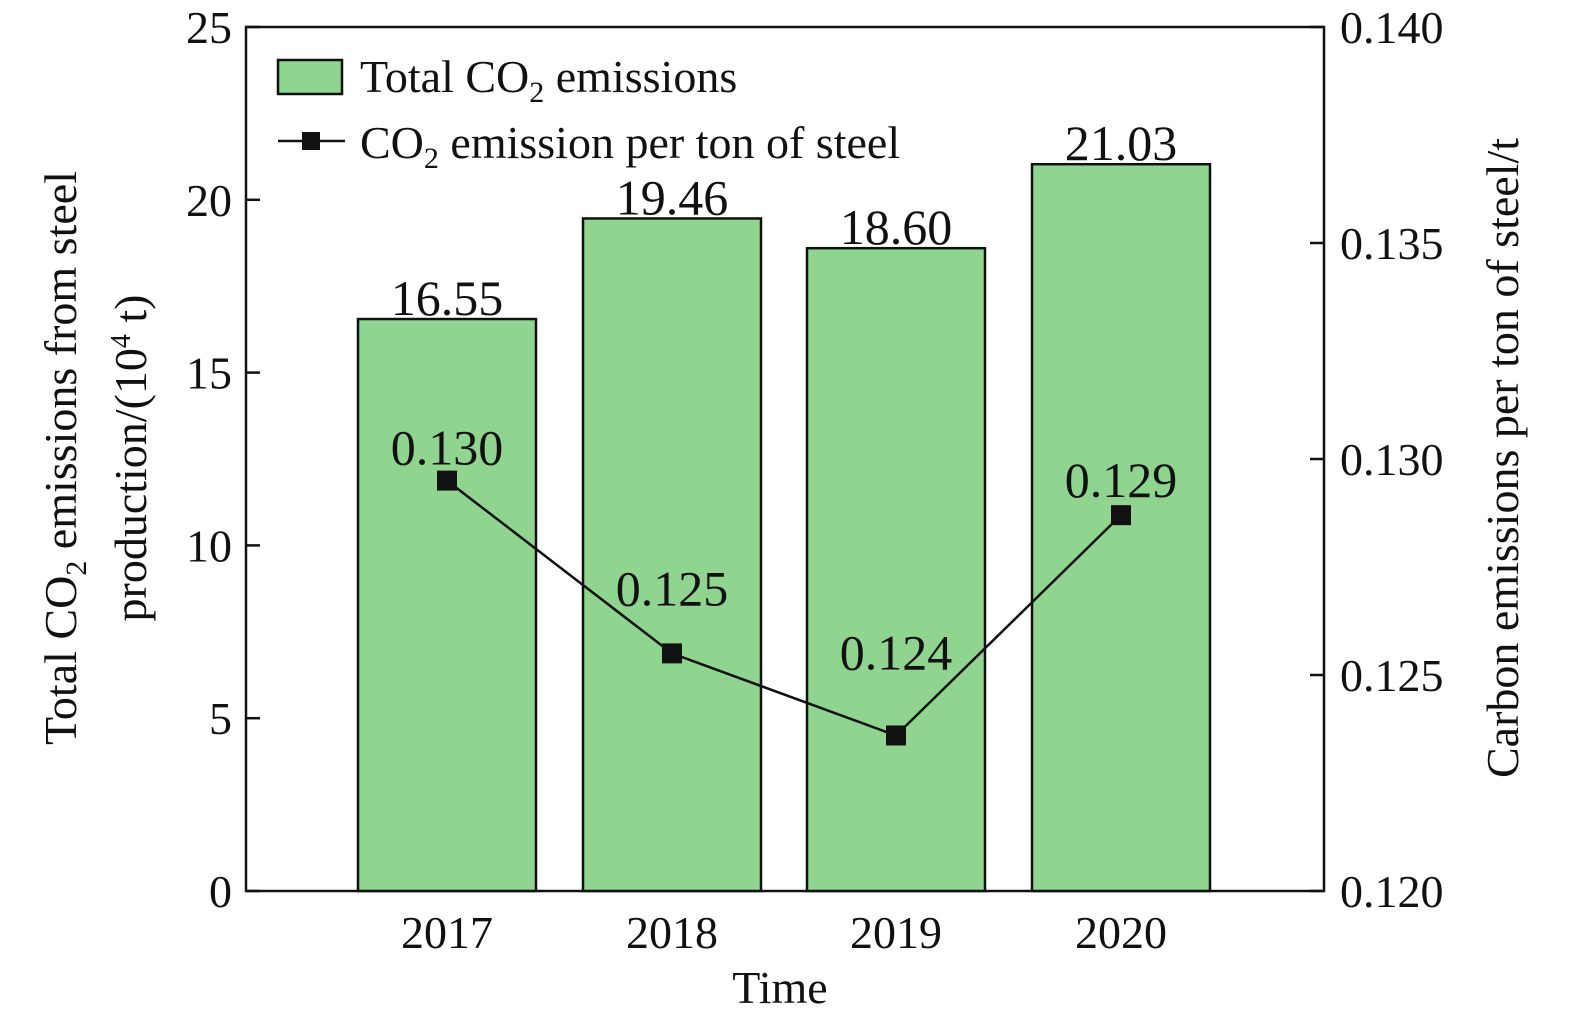  What do you see at coordinates (1121, 932) in the screenshot?
I see `x-tick-label: 2020` at bounding box center [1121, 932].